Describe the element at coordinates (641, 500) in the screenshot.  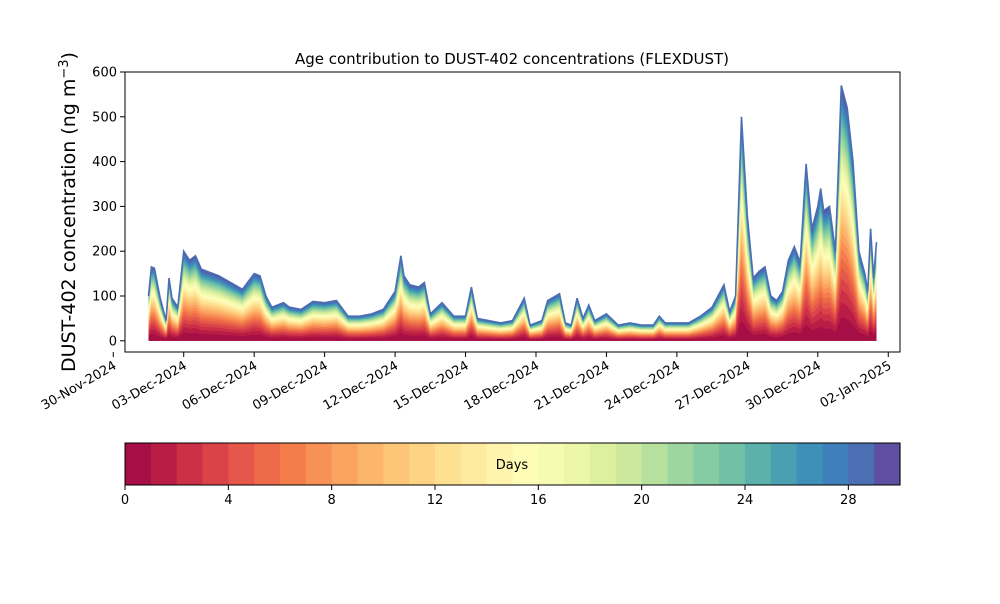
I see `colorbar-tick-label: 20` at that location.